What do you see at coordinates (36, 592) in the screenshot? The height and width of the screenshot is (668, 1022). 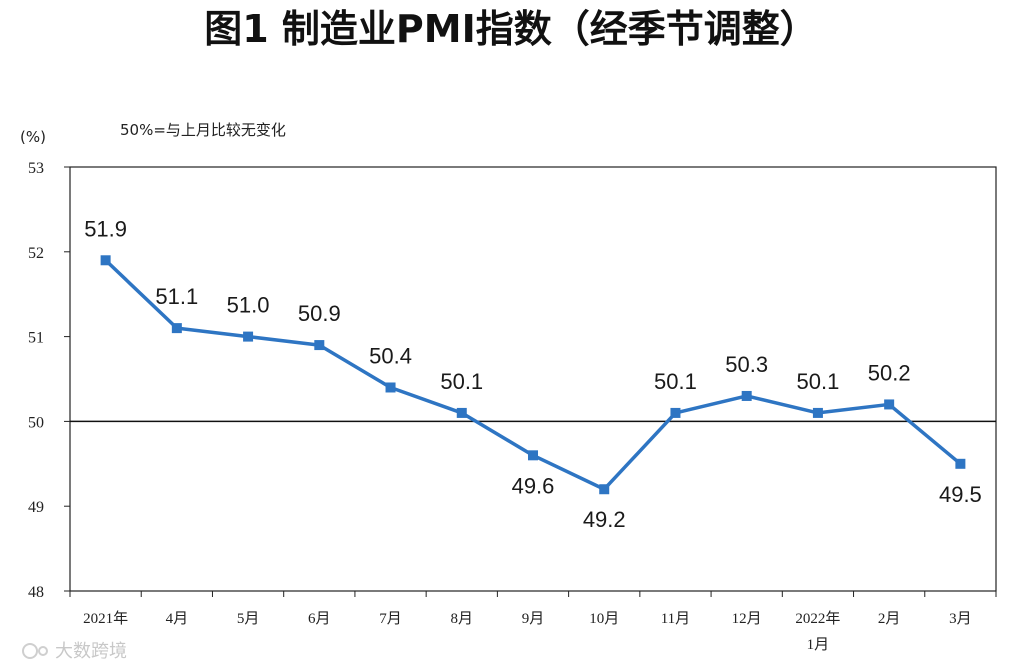 I see `y-tick-label: 48` at bounding box center [36, 592].